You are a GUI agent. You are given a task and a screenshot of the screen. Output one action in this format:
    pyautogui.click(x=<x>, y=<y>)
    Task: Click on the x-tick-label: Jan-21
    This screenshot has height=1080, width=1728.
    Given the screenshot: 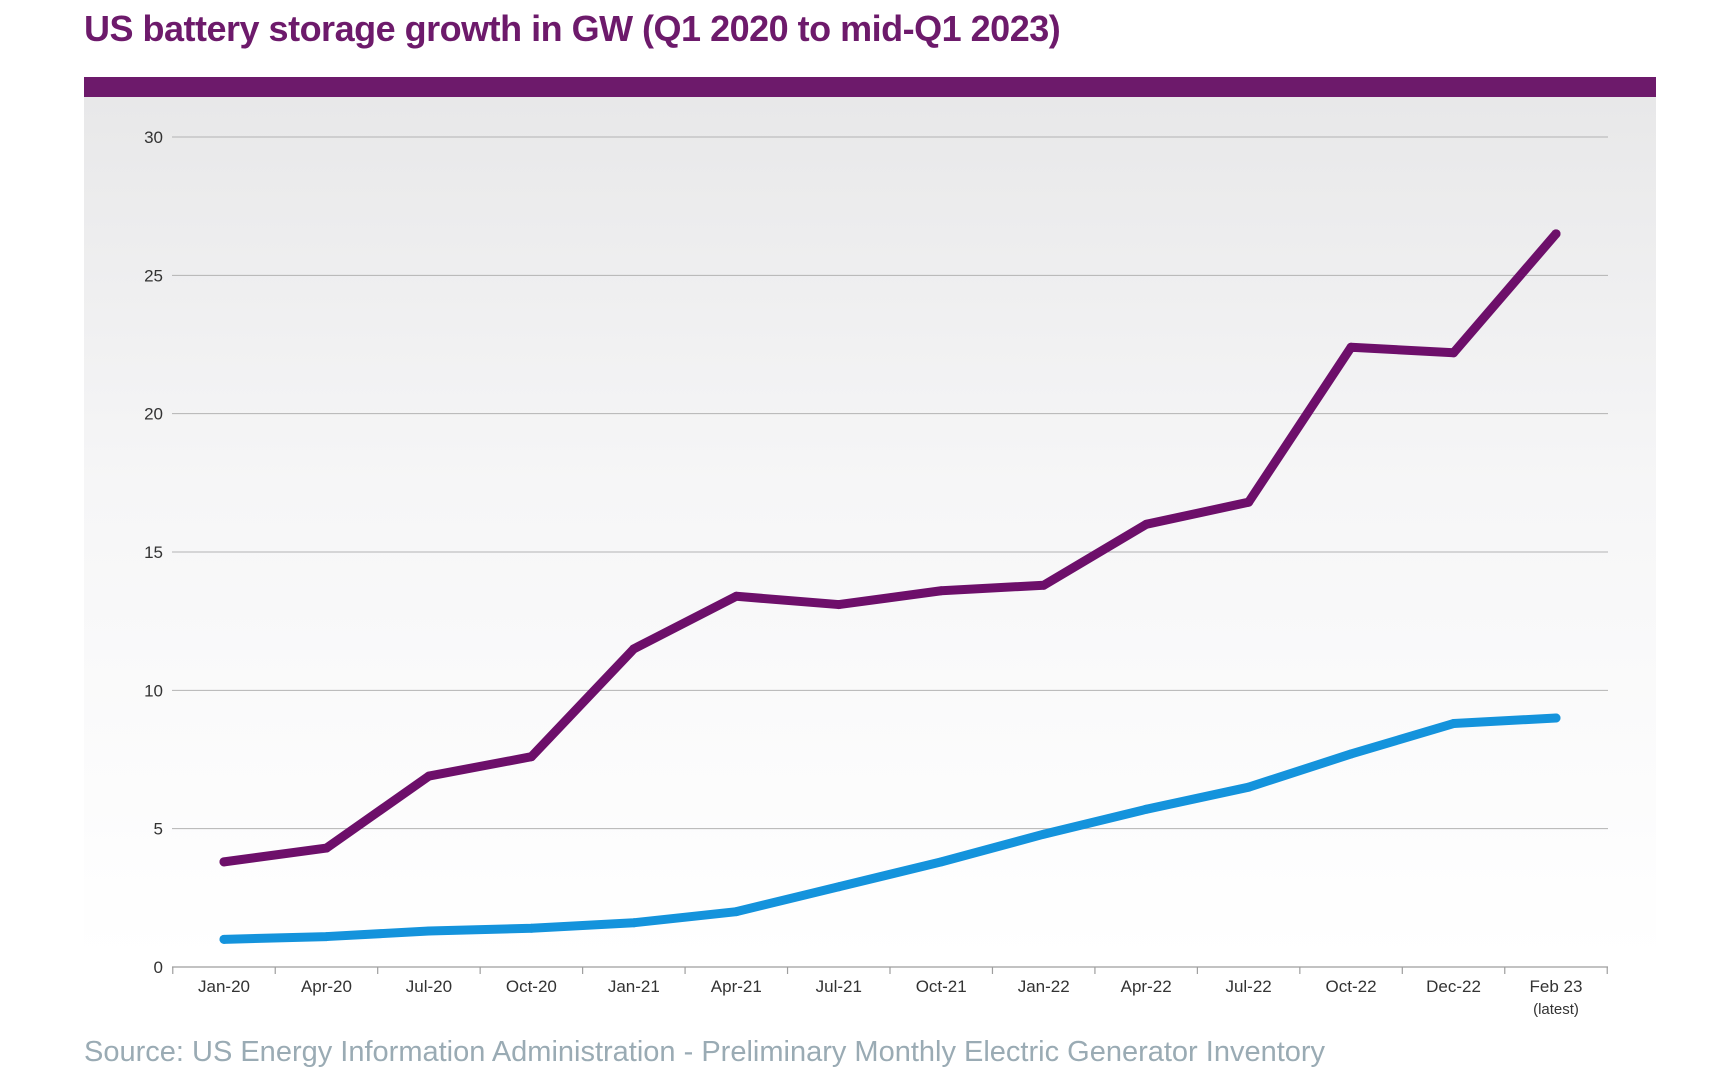 What is the action you would take?
    pyautogui.click(x=634, y=986)
    